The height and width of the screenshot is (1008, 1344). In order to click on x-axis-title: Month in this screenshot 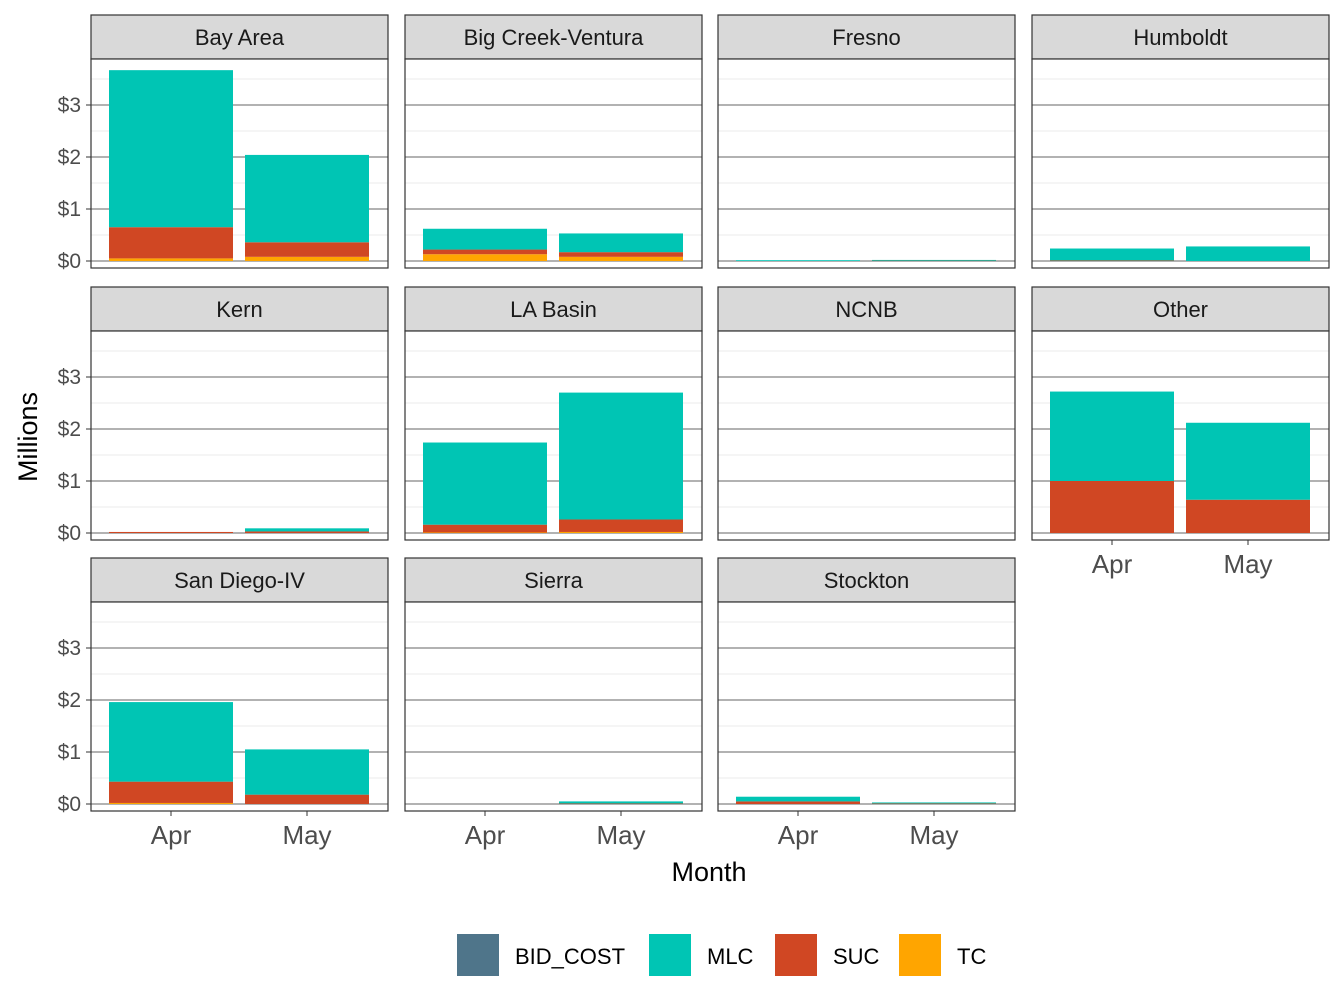, I will do `click(708, 872)`.